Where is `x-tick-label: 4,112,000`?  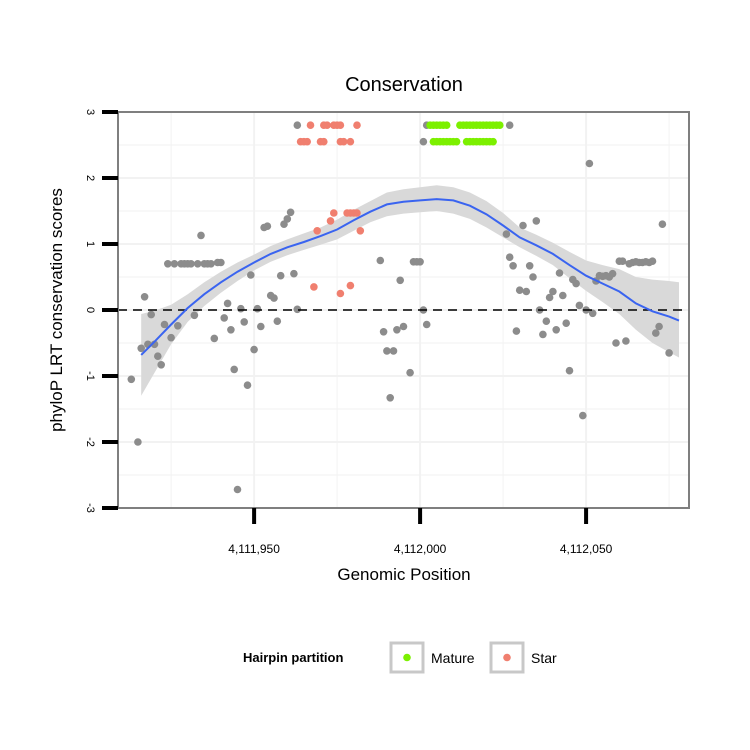
x-tick-label: 4,112,000 is located at coordinates (420, 549).